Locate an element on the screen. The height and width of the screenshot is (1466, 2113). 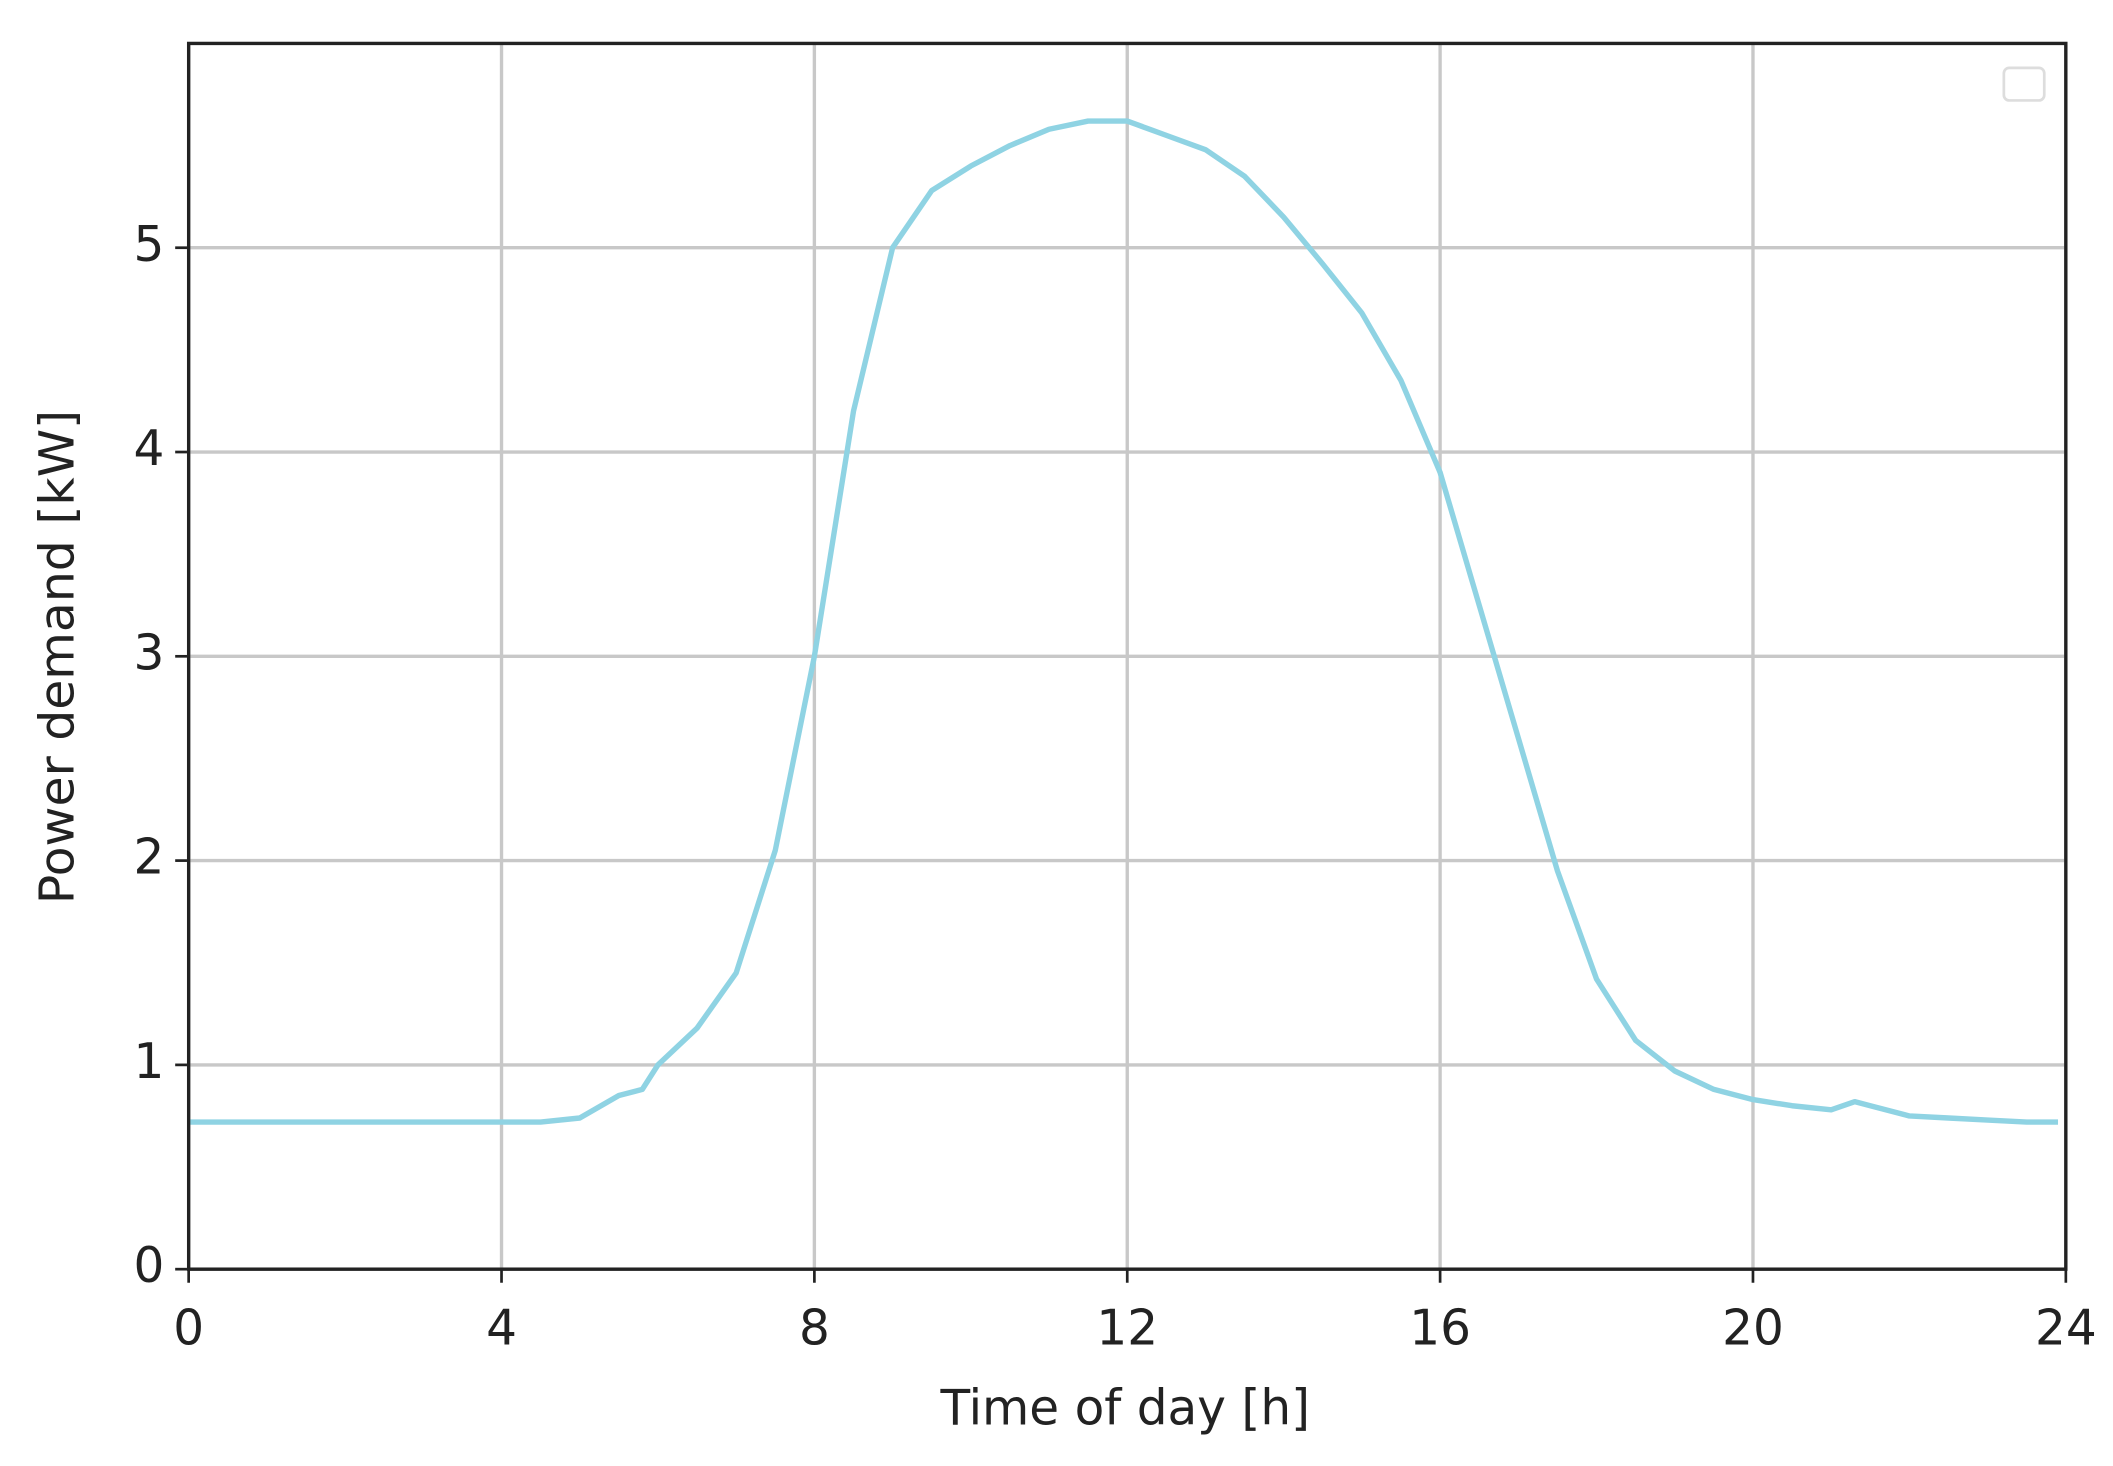
y-tick-label: 3 is located at coordinates (149, 653).